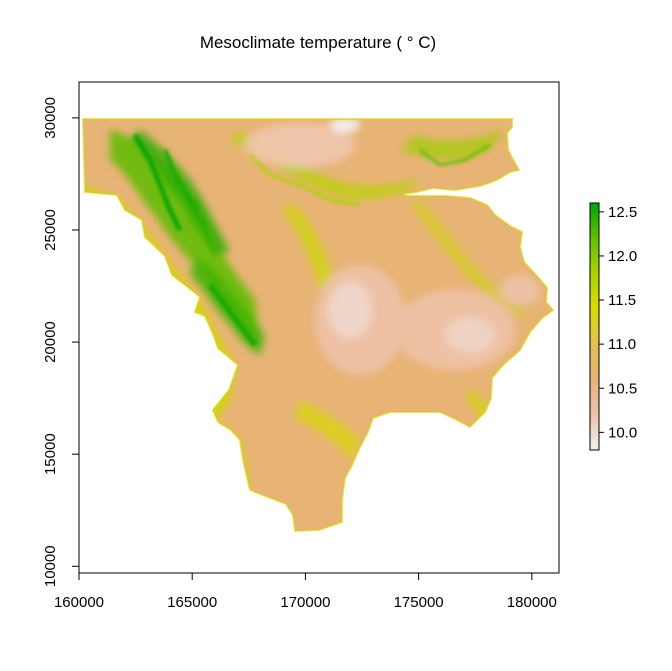 This screenshot has width=672, height=671. What do you see at coordinates (622, 212) in the screenshot?
I see `legend-tick-label: 12.5` at bounding box center [622, 212].